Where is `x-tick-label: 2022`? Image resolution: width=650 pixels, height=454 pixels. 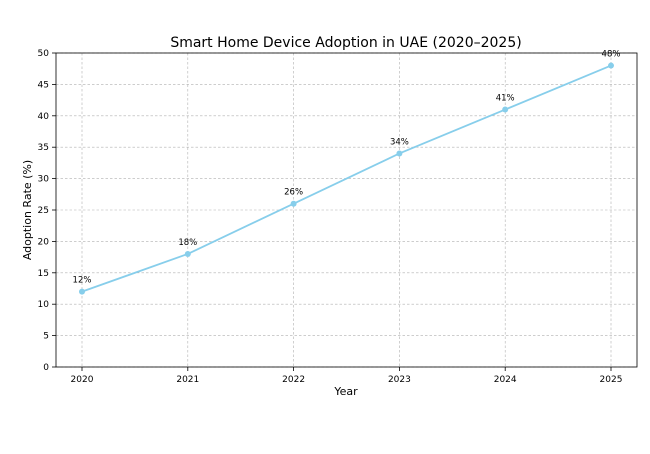 x-tick-label: 2022 is located at coordinates (293, 380).